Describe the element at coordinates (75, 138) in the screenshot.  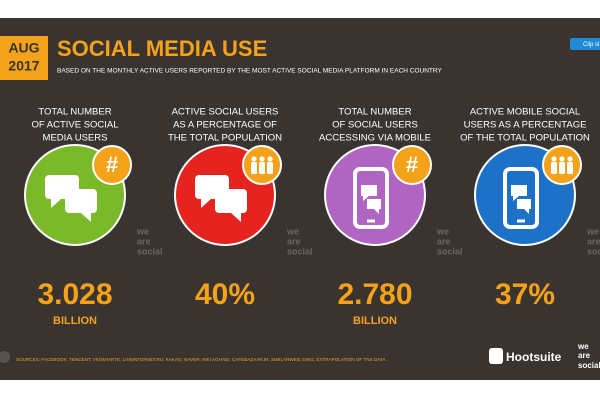
I see `stat-label: MEDIA USERS` at that location.